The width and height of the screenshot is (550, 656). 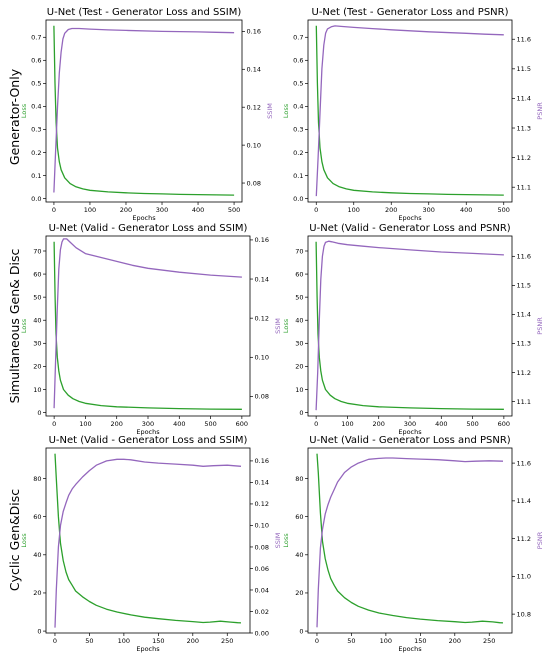 I want to click on y-left-tick-label: 0.4, so click(x=298, y=107).